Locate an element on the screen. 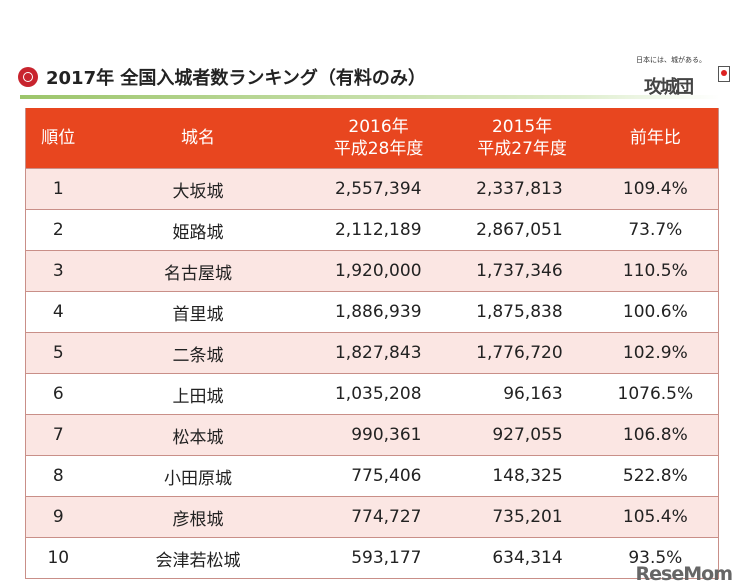  table-row: 6 上田城 1,035,208 96,163 1076.5% is located at coordinates (372, 394).